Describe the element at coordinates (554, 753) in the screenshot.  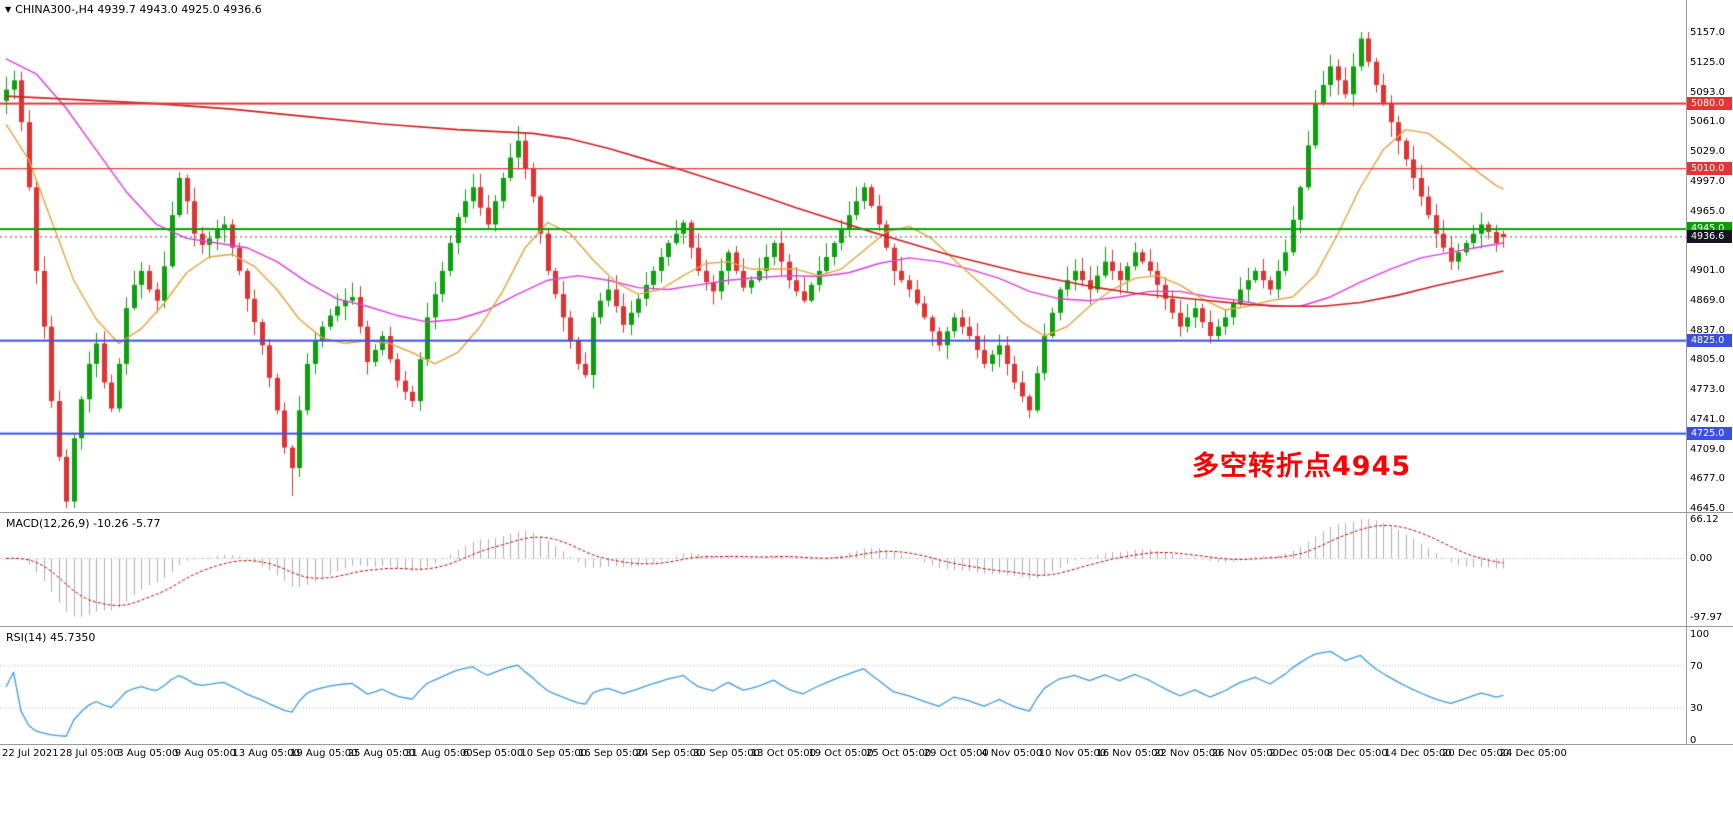
I see `time-label: 10 Sep 05:00` at that location.